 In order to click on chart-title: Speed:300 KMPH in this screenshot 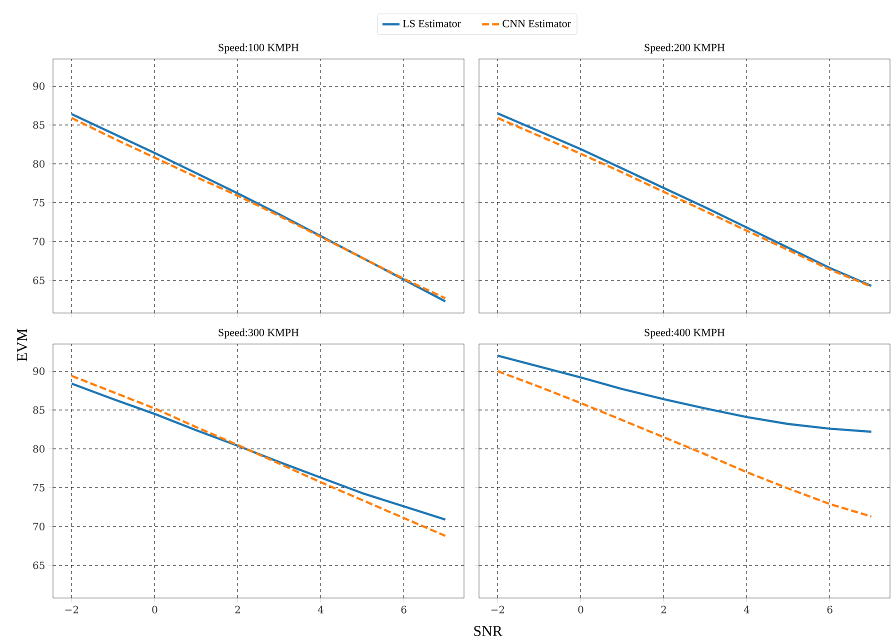, I will do `click(258, 333)`.